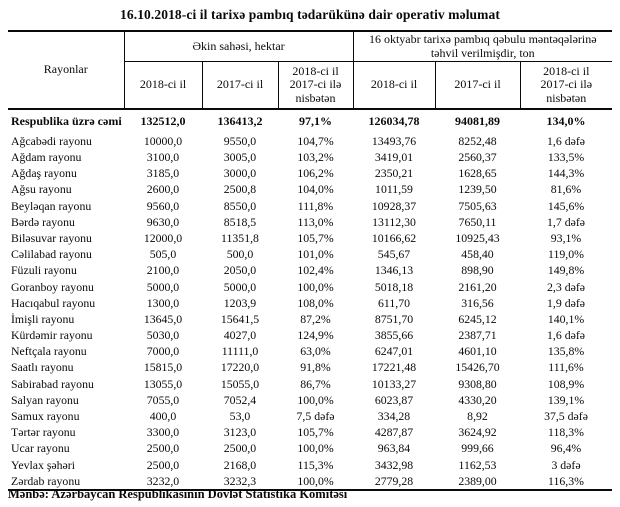 The width and height of the screenshot is (620, 507). Describe the element at coordinates (163, 351) in the screenshot. I see `value-cell: 7000,0` at that location.